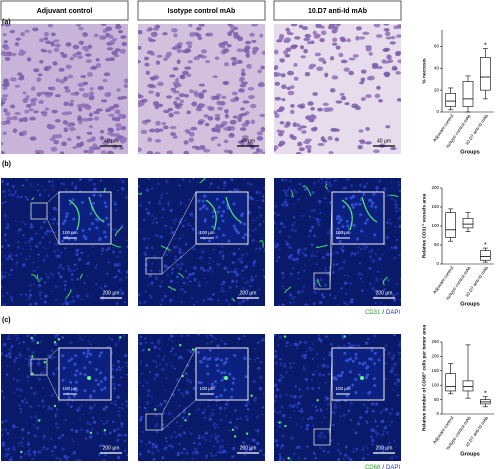  What do you see at coordinates (53, 353) in the screenshot?
I see `inset-link` at bounding box center [53, 353].